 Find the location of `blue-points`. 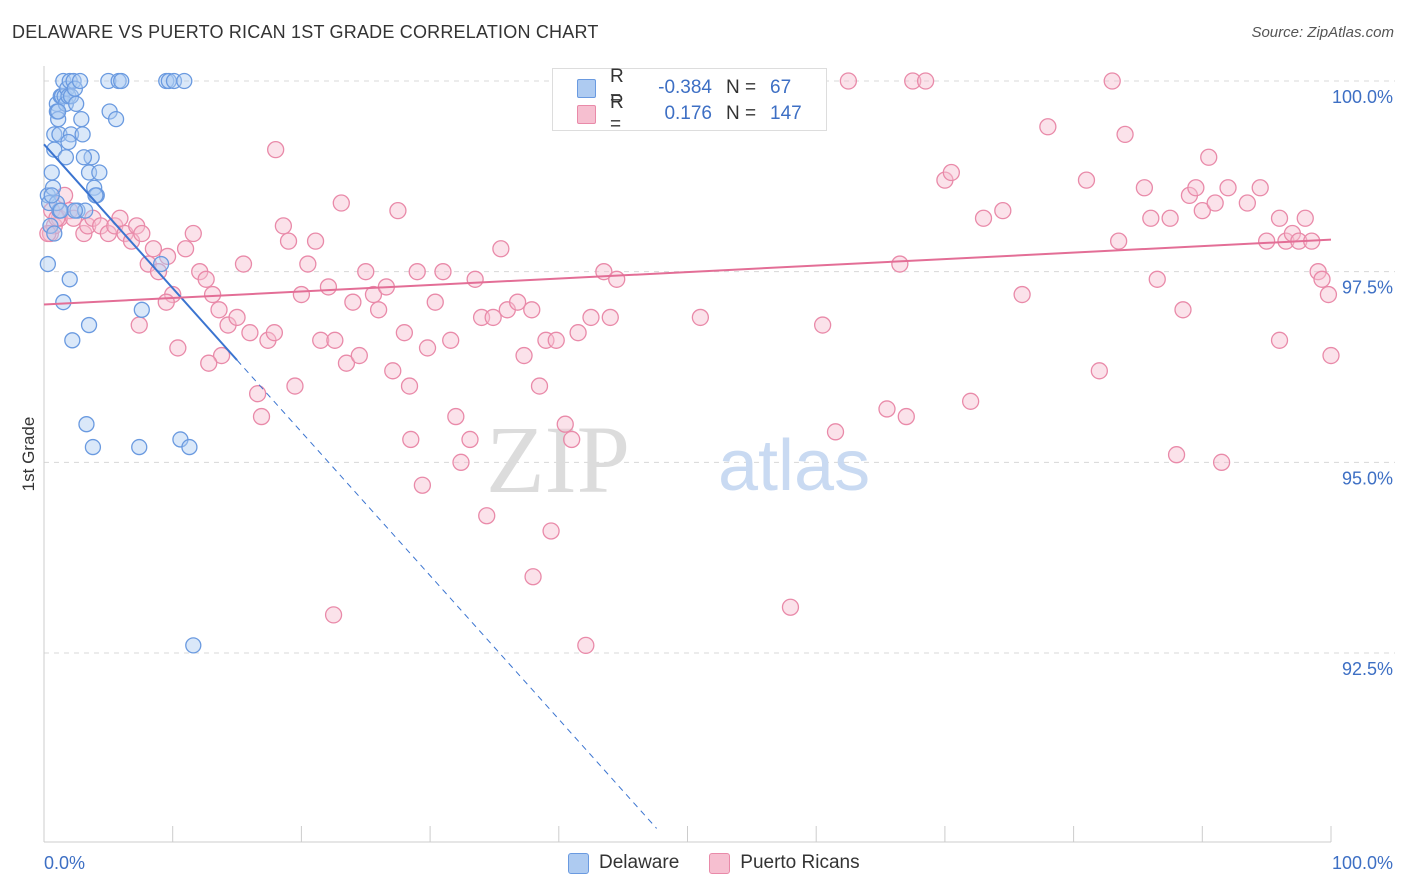

blue-points is located at coordinates (120, 363).